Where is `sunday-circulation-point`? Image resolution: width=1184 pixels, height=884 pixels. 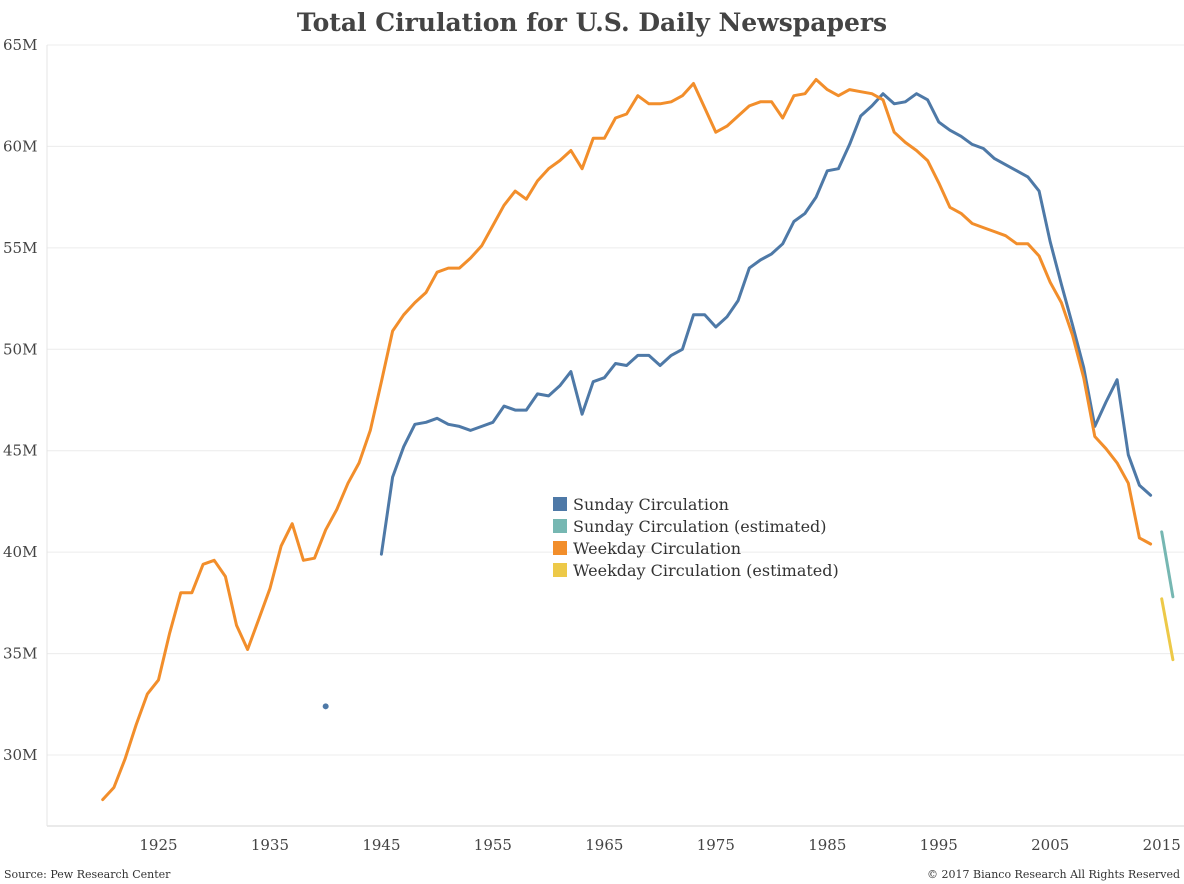 sunday-circulation-point is located at coordinates (325, 706).